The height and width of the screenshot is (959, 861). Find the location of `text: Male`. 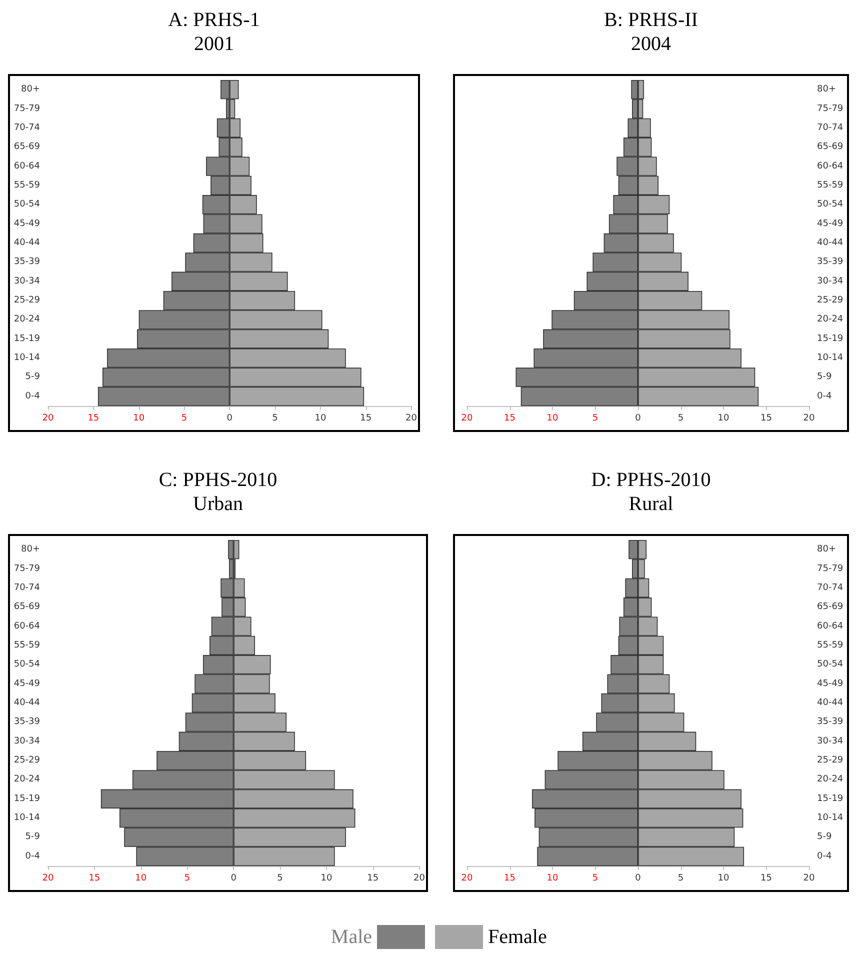

text: Male is located at coordinates (351, 937).